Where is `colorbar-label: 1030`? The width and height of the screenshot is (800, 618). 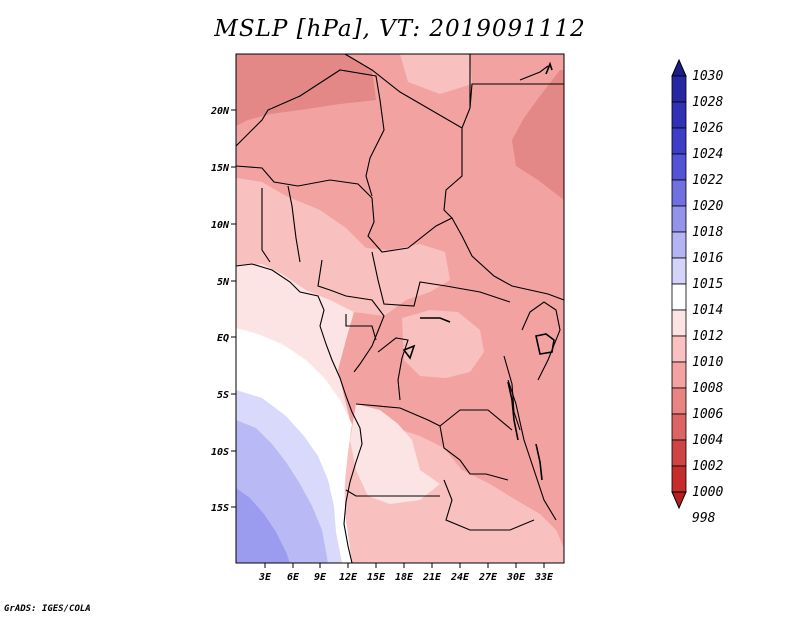
colorbar-label: 1030 is located at coordinates (707, 76).